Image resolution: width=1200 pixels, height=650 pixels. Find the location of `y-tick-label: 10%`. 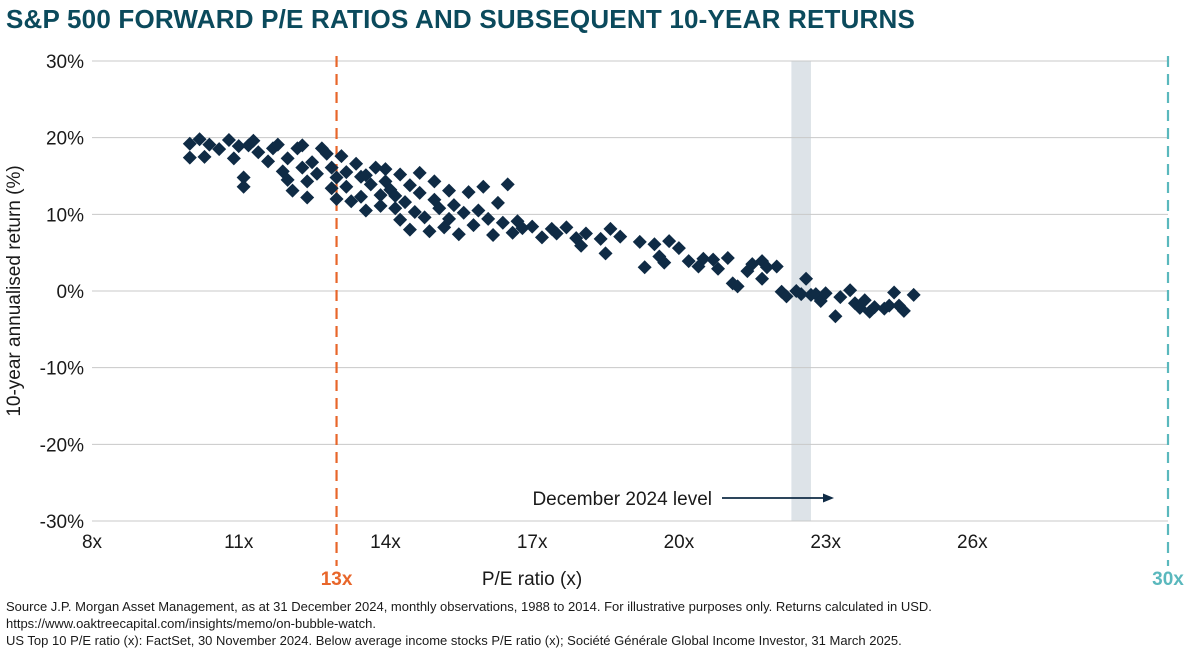

y-tick-label: 10% is located at coordinates (65, 215).